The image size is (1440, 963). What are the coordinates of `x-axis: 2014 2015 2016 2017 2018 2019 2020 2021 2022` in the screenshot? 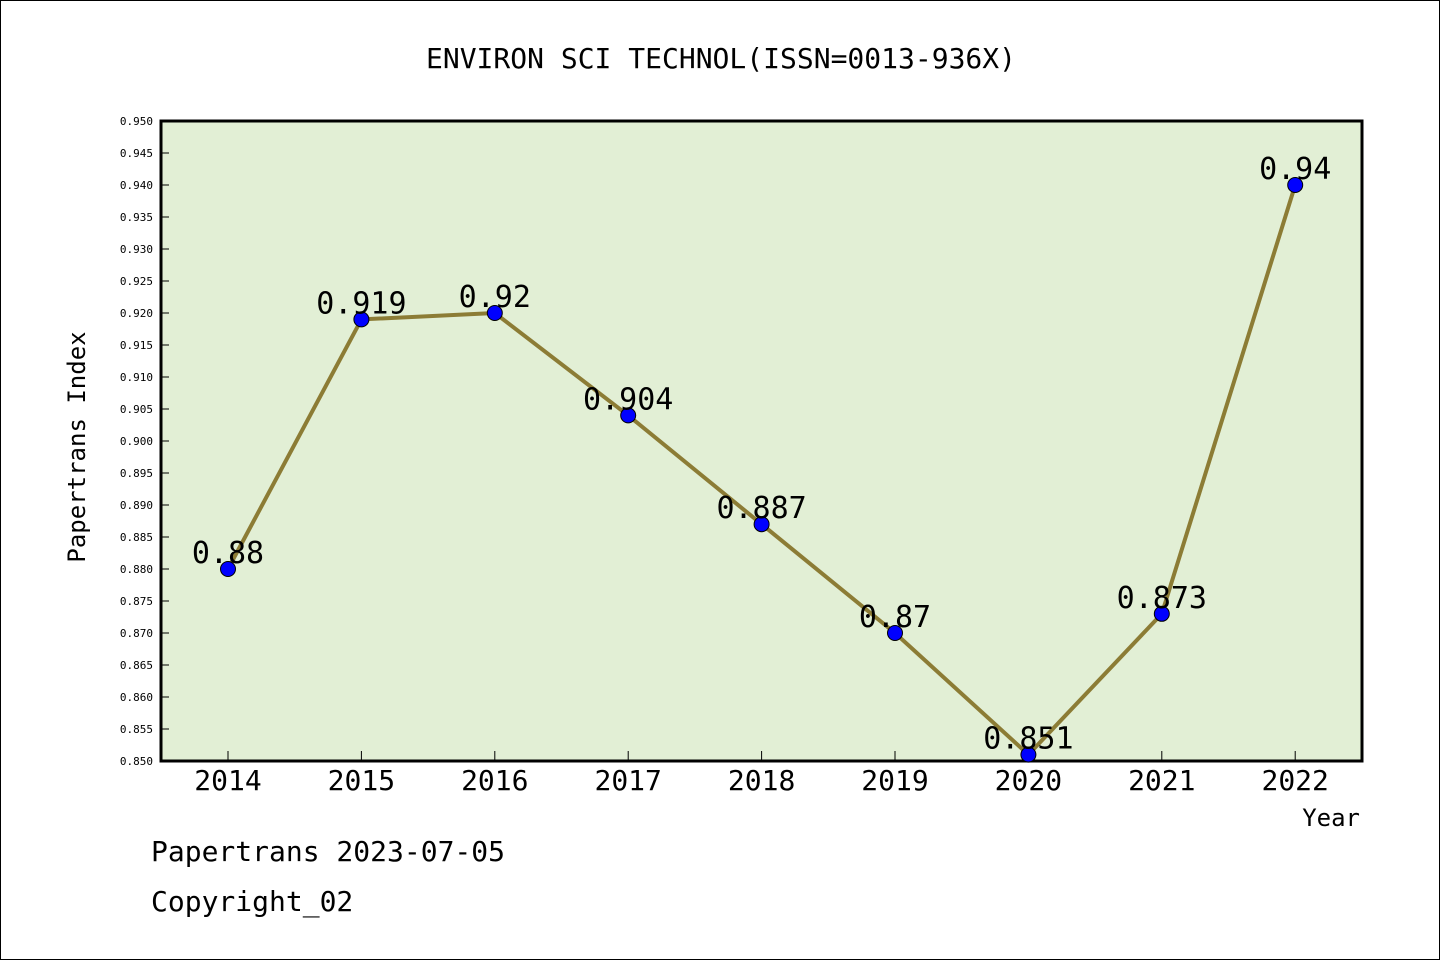 It's located at (761, 774).